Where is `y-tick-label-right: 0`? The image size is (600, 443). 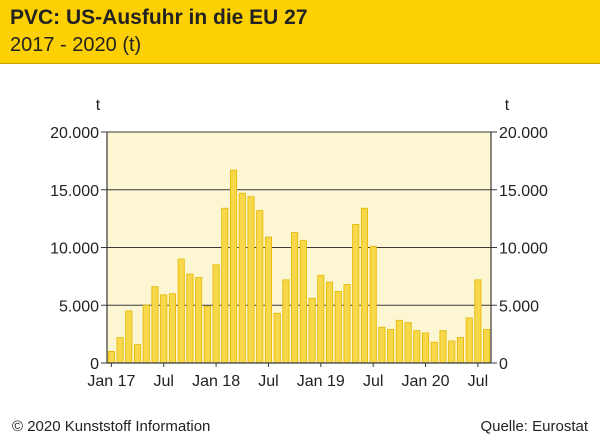
y-tick-label-right: 0 is located at coordinates (503, 364).